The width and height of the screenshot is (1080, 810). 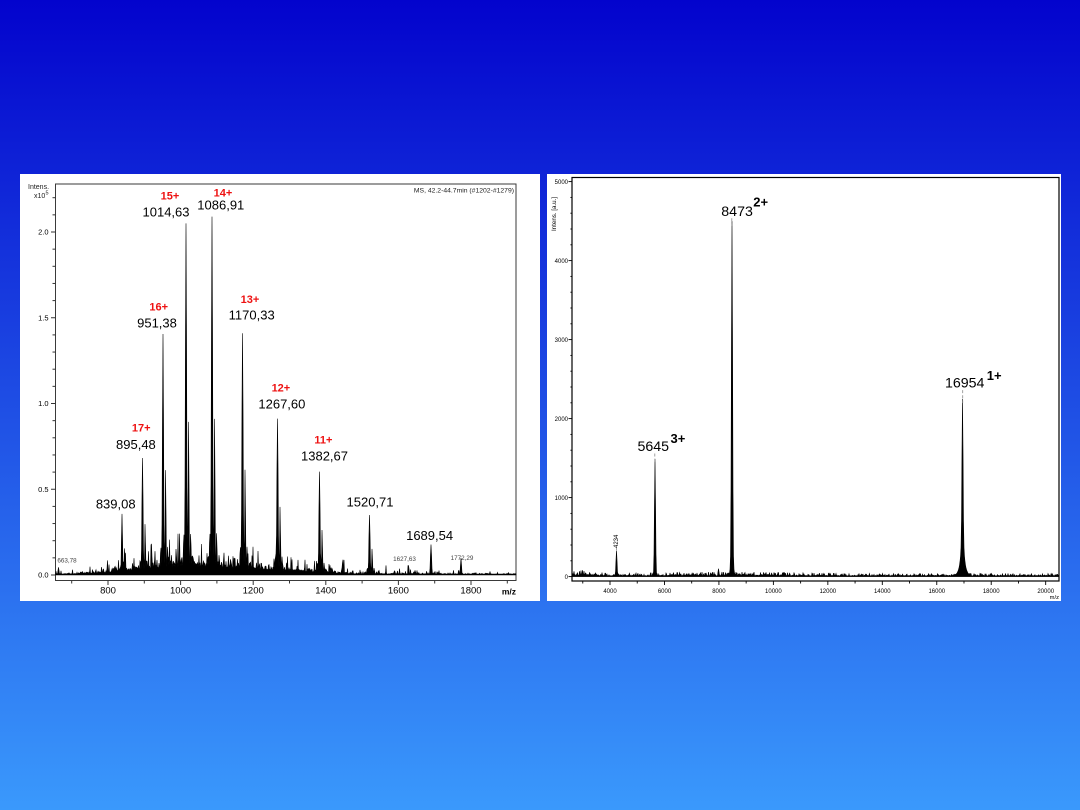 What do you see at coordinates (220, 204) in the screenshot?
I see `svg-text: 1086,91` at bounding box center [220, 204].